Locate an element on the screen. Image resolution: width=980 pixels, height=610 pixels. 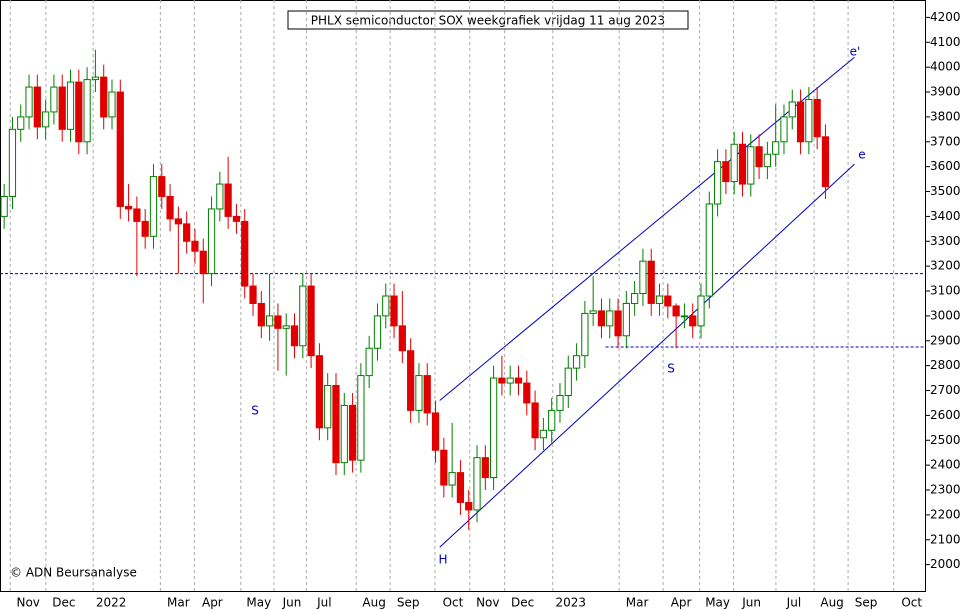
y-tick-label: 2100 is located at coordinates (945, 539).